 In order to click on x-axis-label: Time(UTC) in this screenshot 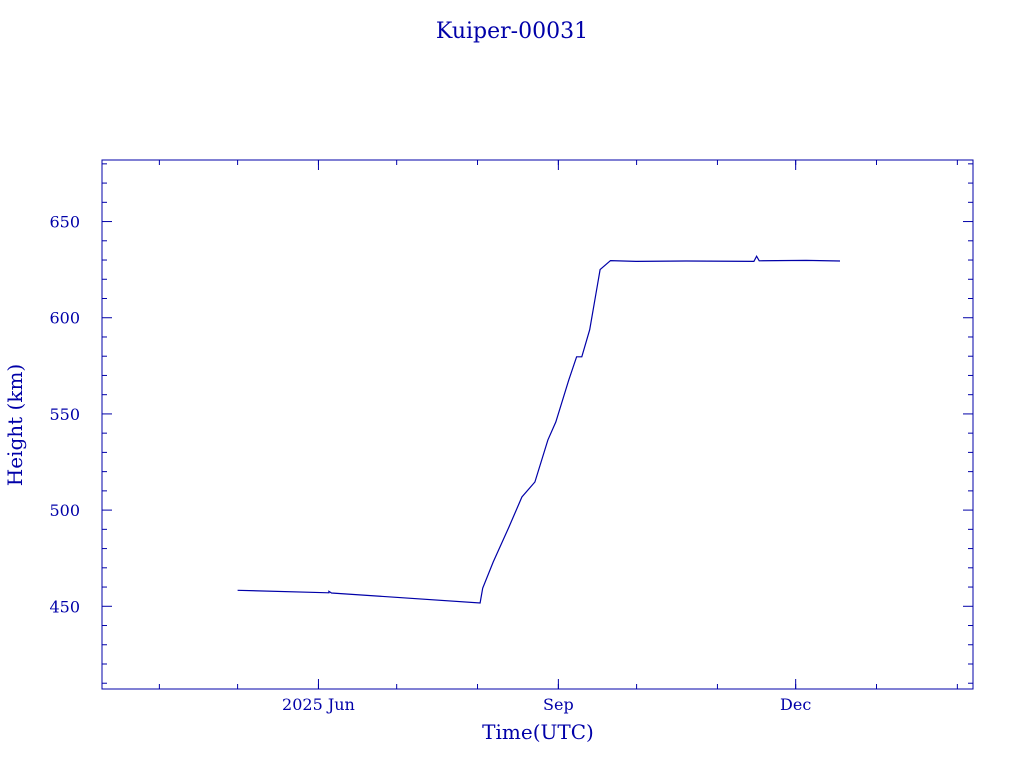, I will do `click(538, 732)`.